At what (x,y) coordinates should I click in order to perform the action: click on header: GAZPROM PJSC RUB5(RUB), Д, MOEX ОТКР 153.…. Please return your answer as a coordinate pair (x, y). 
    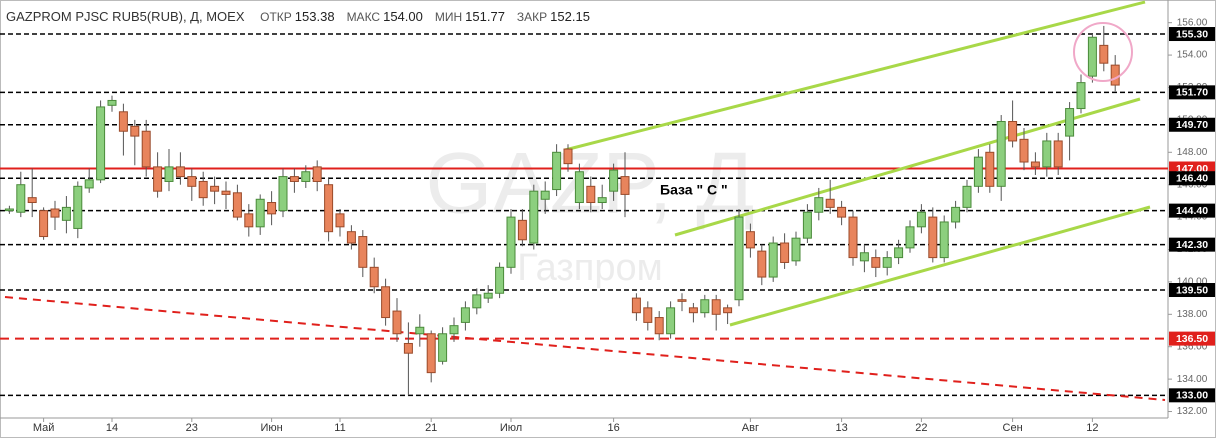
    Looking at the image, I should click on (298, 16).